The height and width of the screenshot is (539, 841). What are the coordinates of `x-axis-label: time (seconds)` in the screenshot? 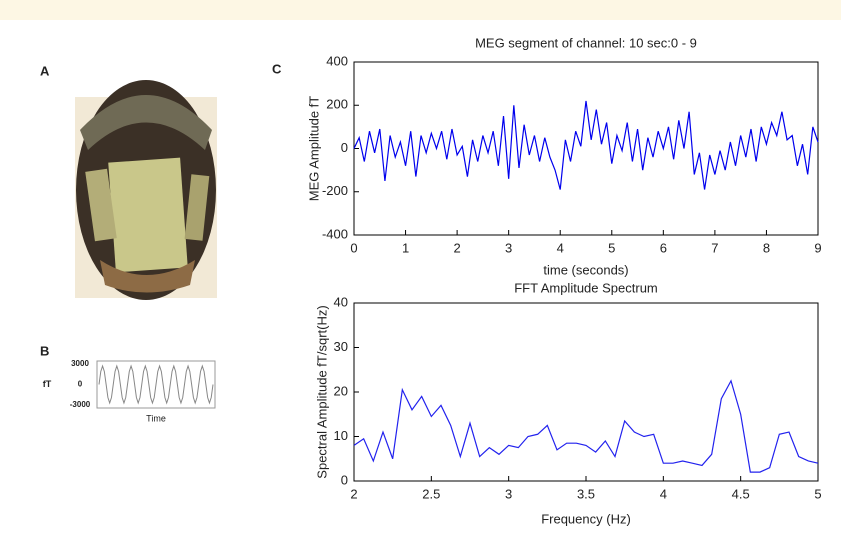 It's located at (585, 269).